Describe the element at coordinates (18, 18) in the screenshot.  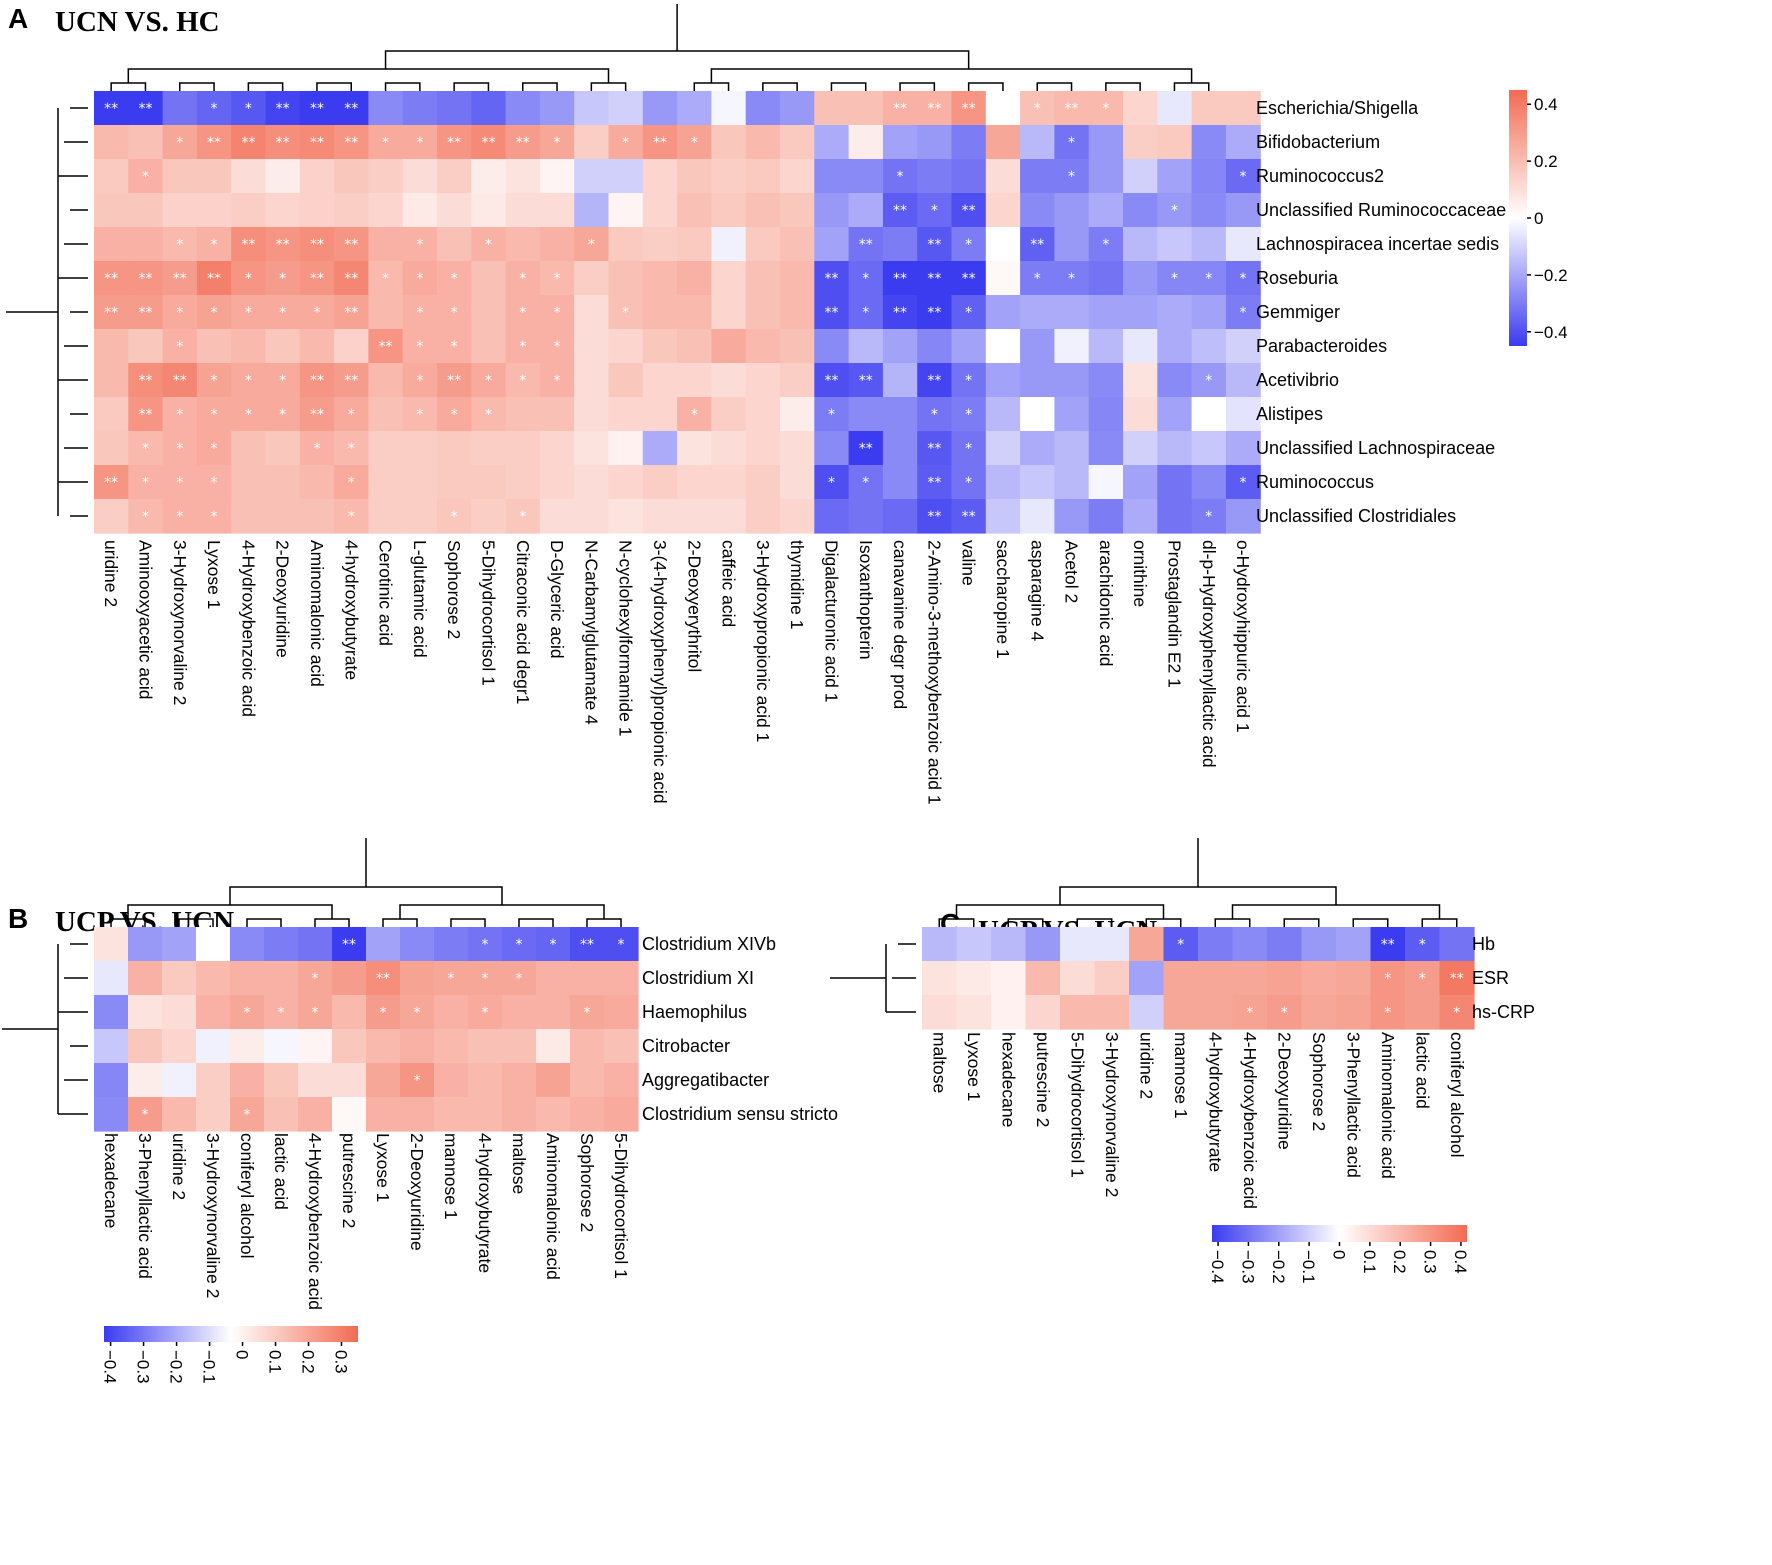
I see `panel-a-label: A` at that location.